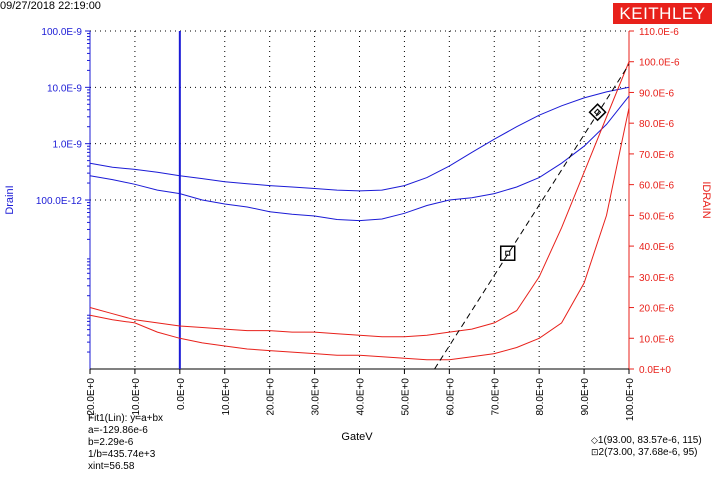 The image size is (715, 479). Describe the element at coordinates (91, 398) in the screenshot. I see `x-tick-label: -20.0E+0` at that location.